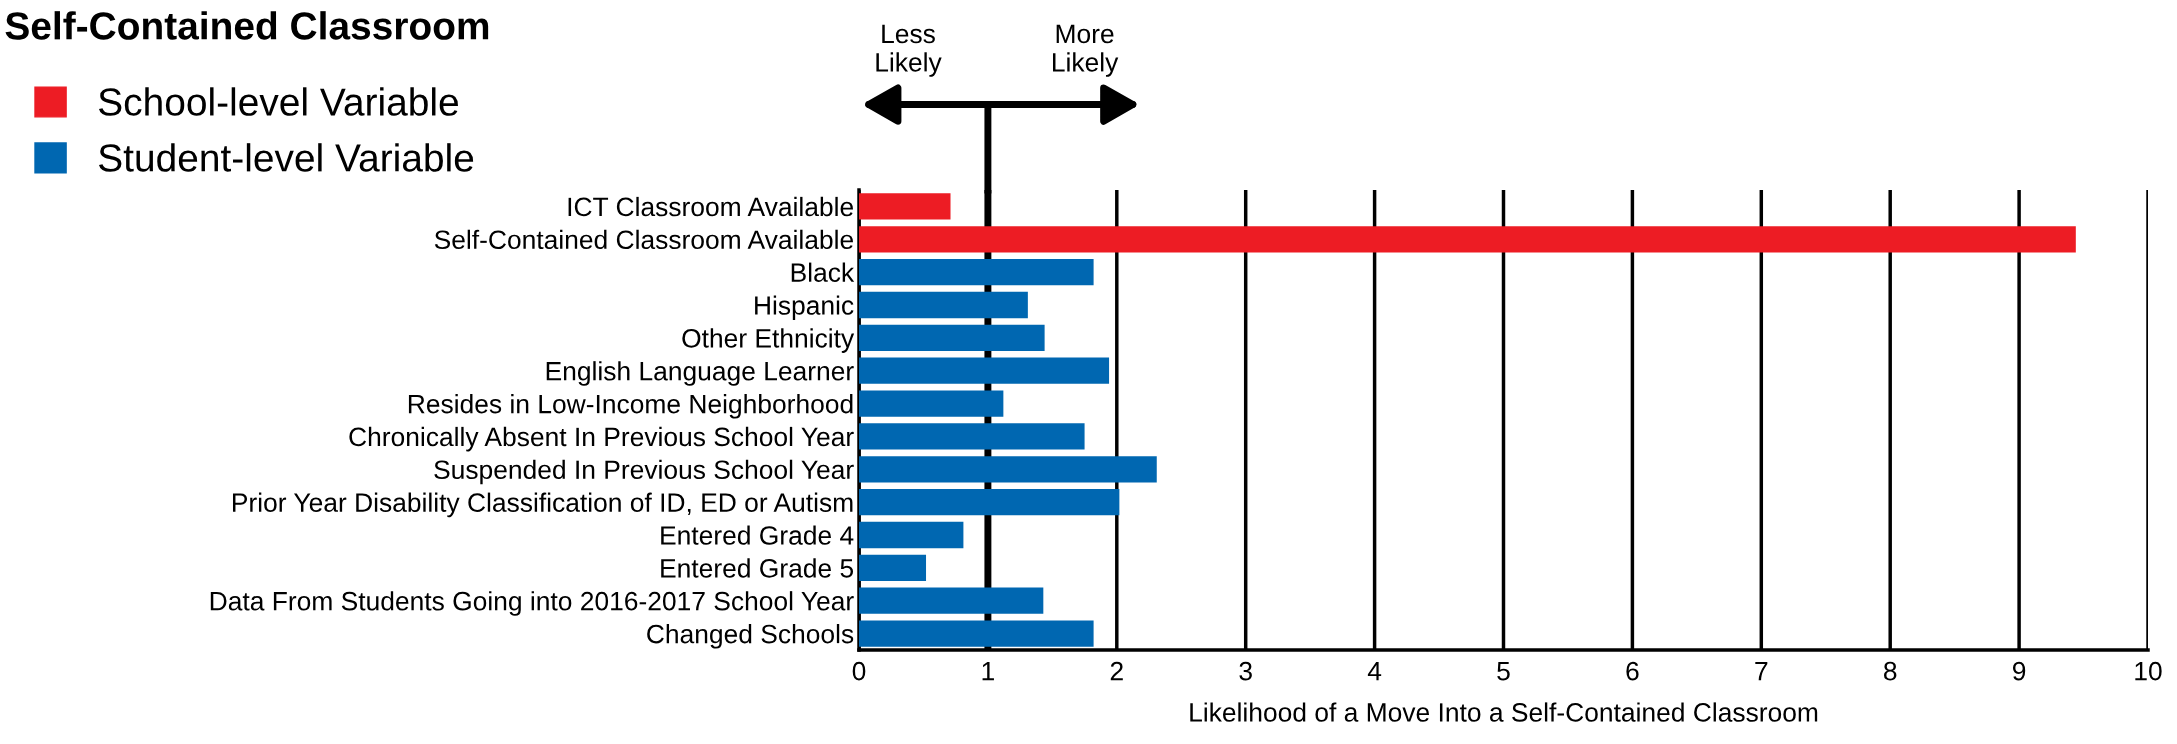  What do you see at coordinates (1761, 671) in the screenshot?
I see `x-tick-label: 7` at bounding box center [1761, 671].